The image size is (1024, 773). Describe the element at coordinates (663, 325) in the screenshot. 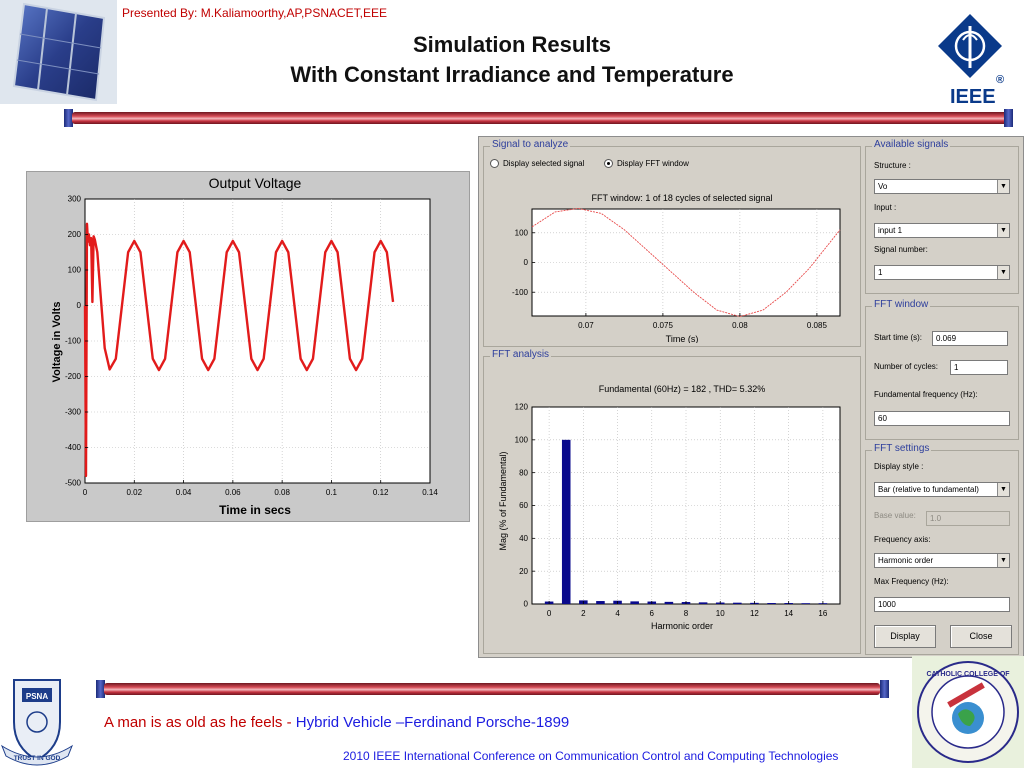

I see `x-tick-label: 0.075` at that location.